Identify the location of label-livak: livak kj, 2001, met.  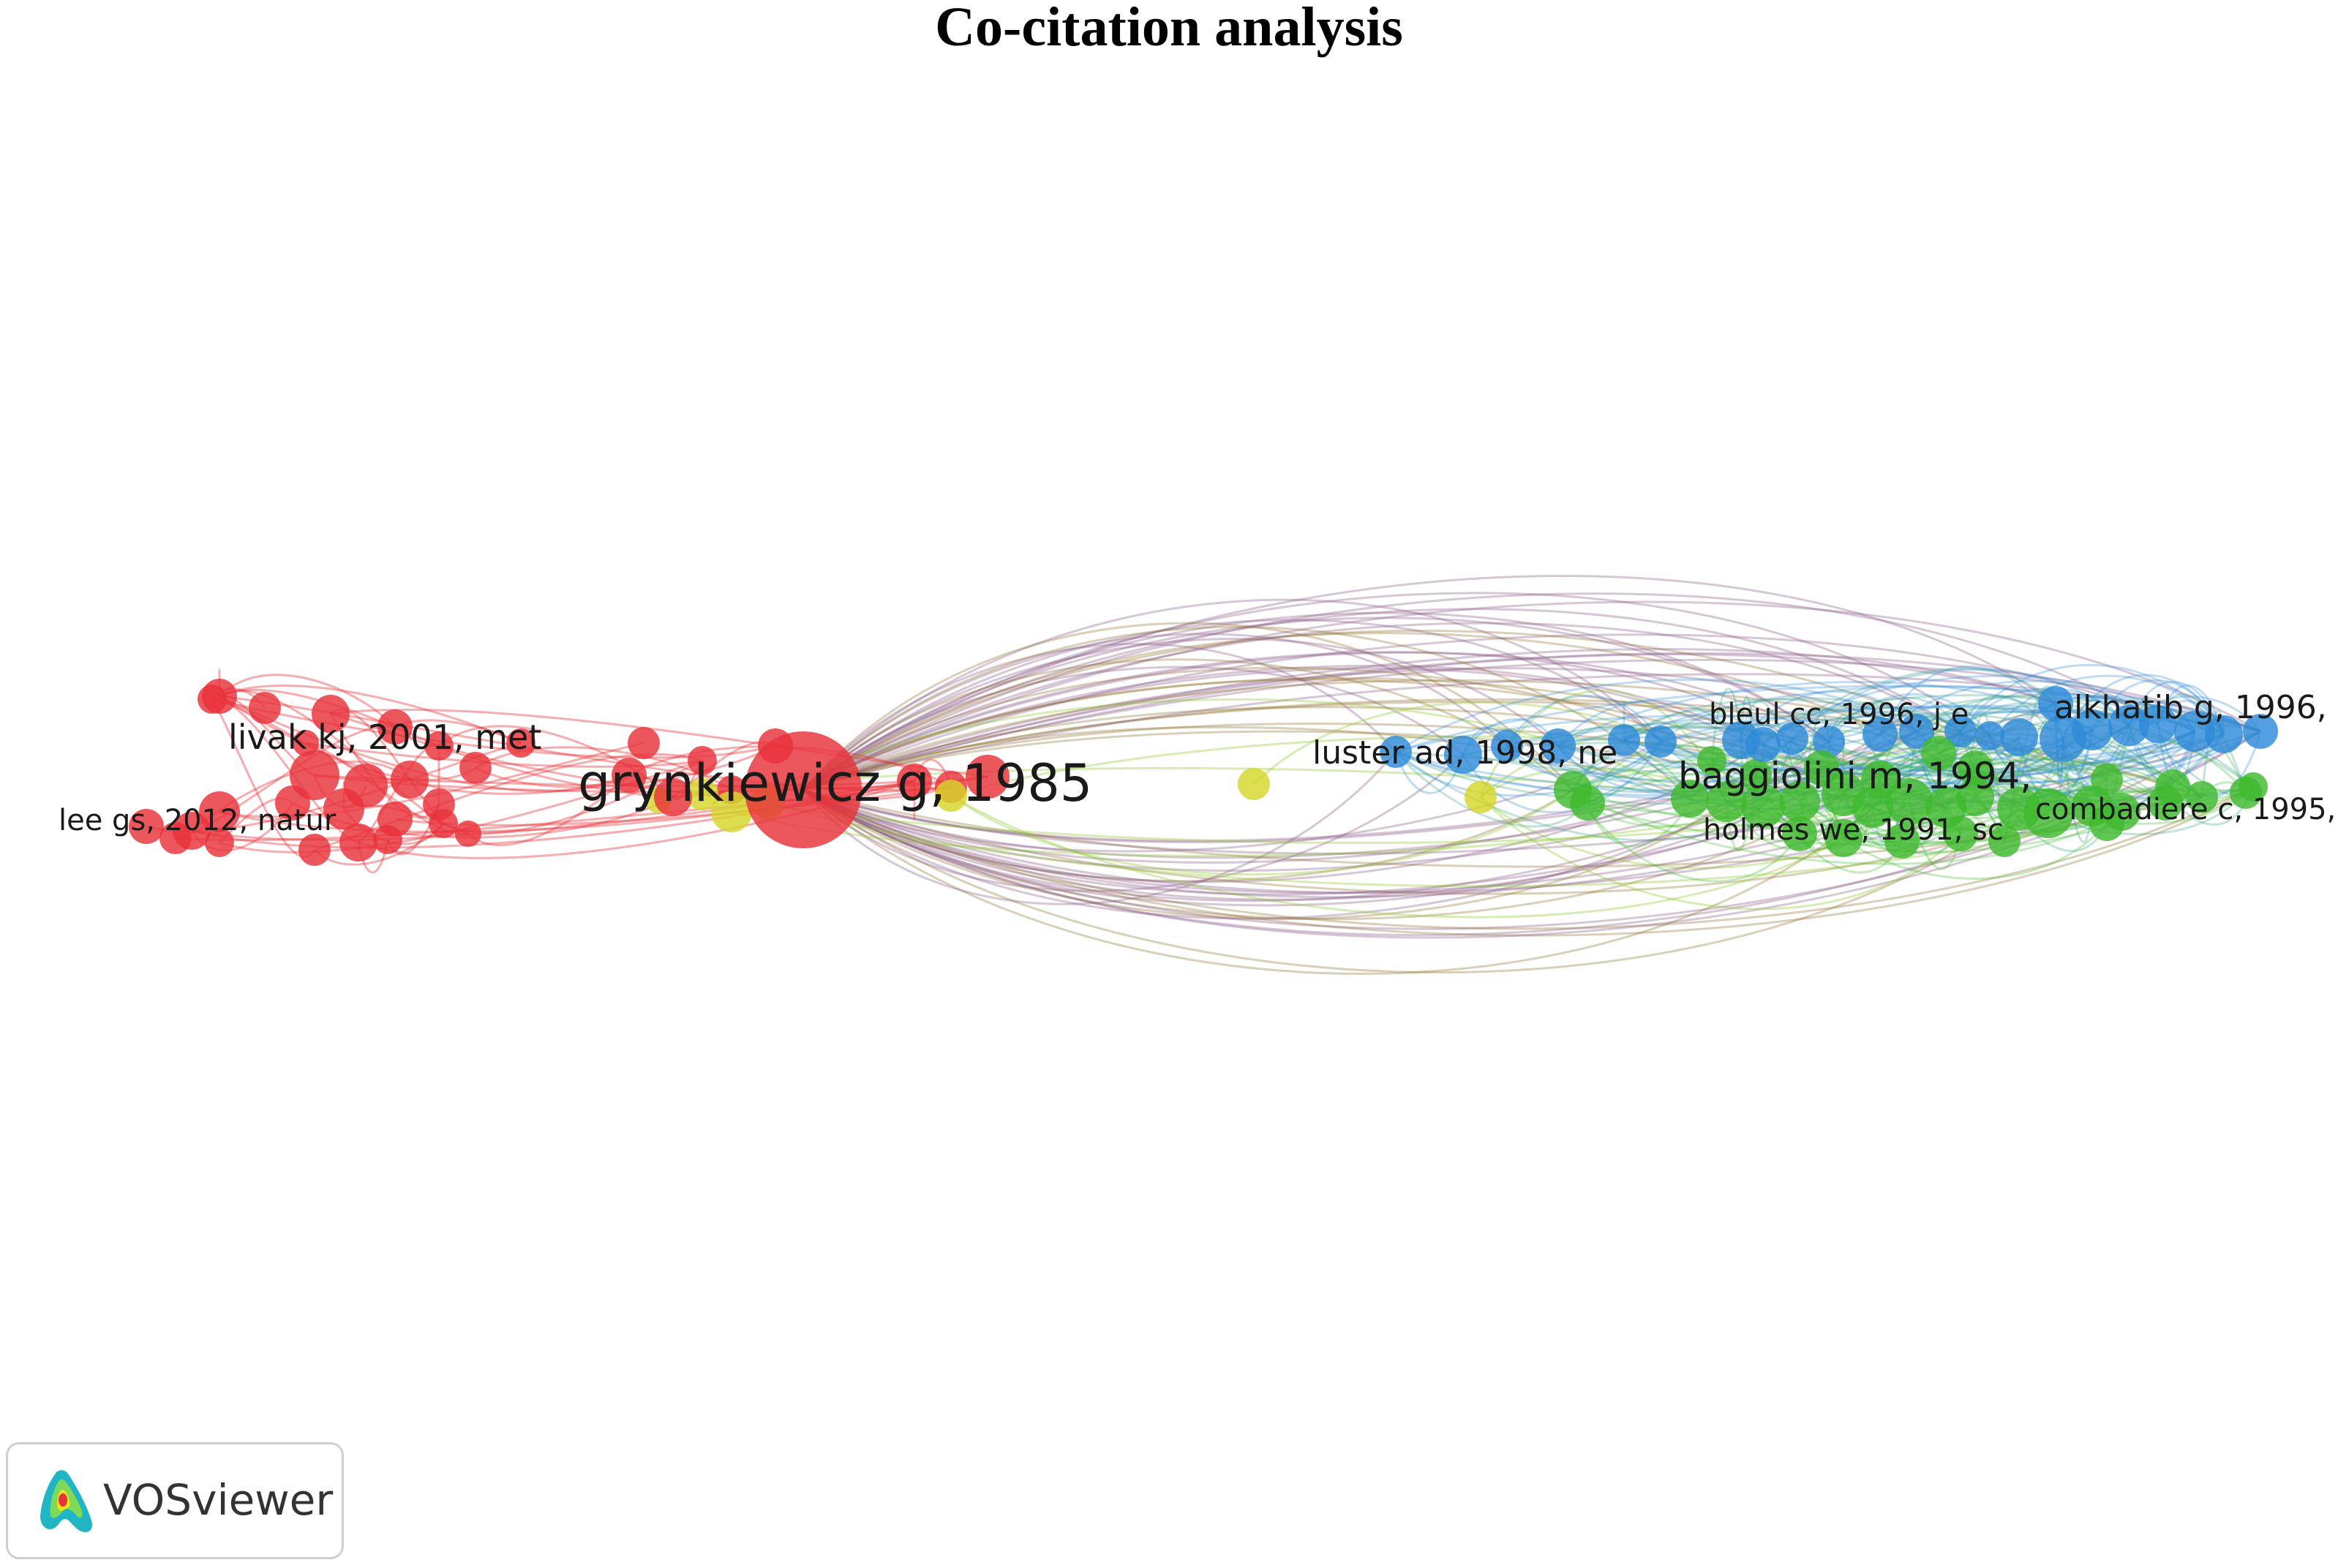
(384, 737).